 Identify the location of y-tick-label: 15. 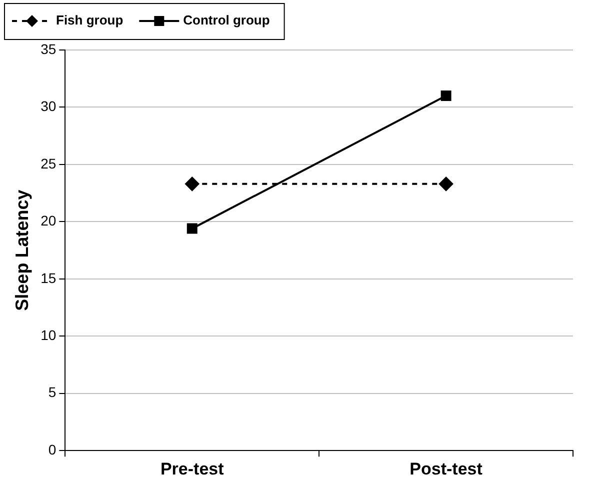
(48, 278).